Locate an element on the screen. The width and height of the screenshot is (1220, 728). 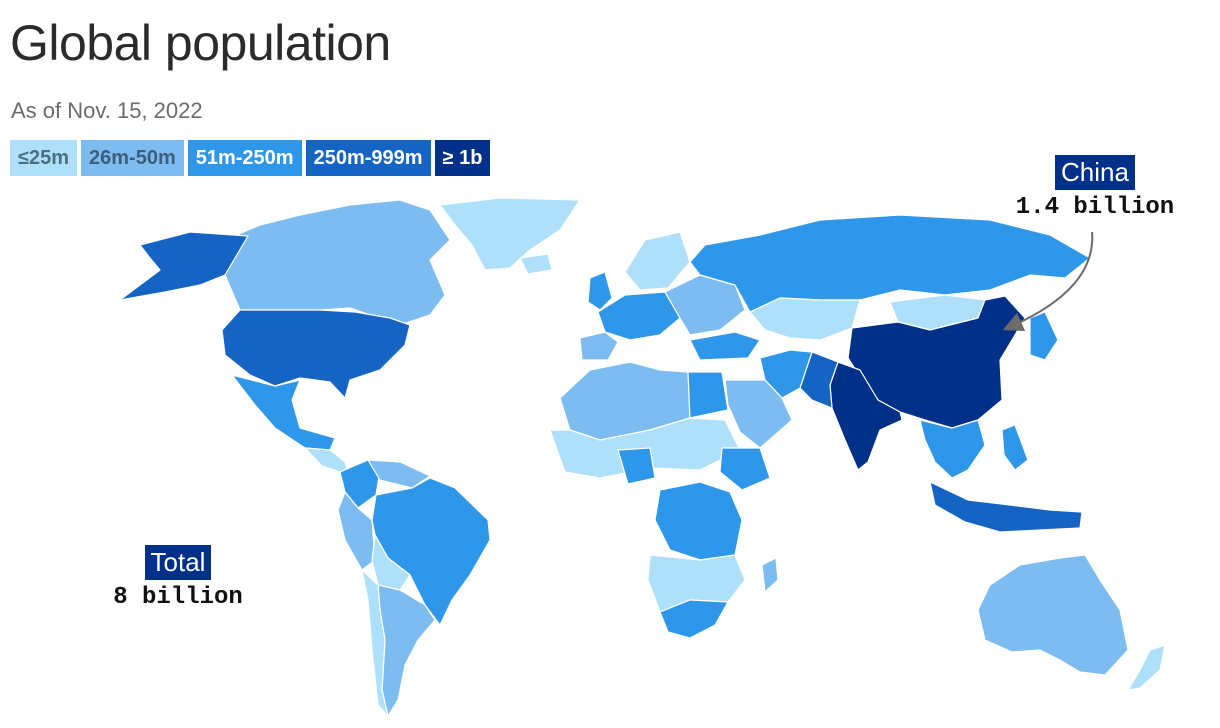
region-canada is located at coordinates (337, 262).